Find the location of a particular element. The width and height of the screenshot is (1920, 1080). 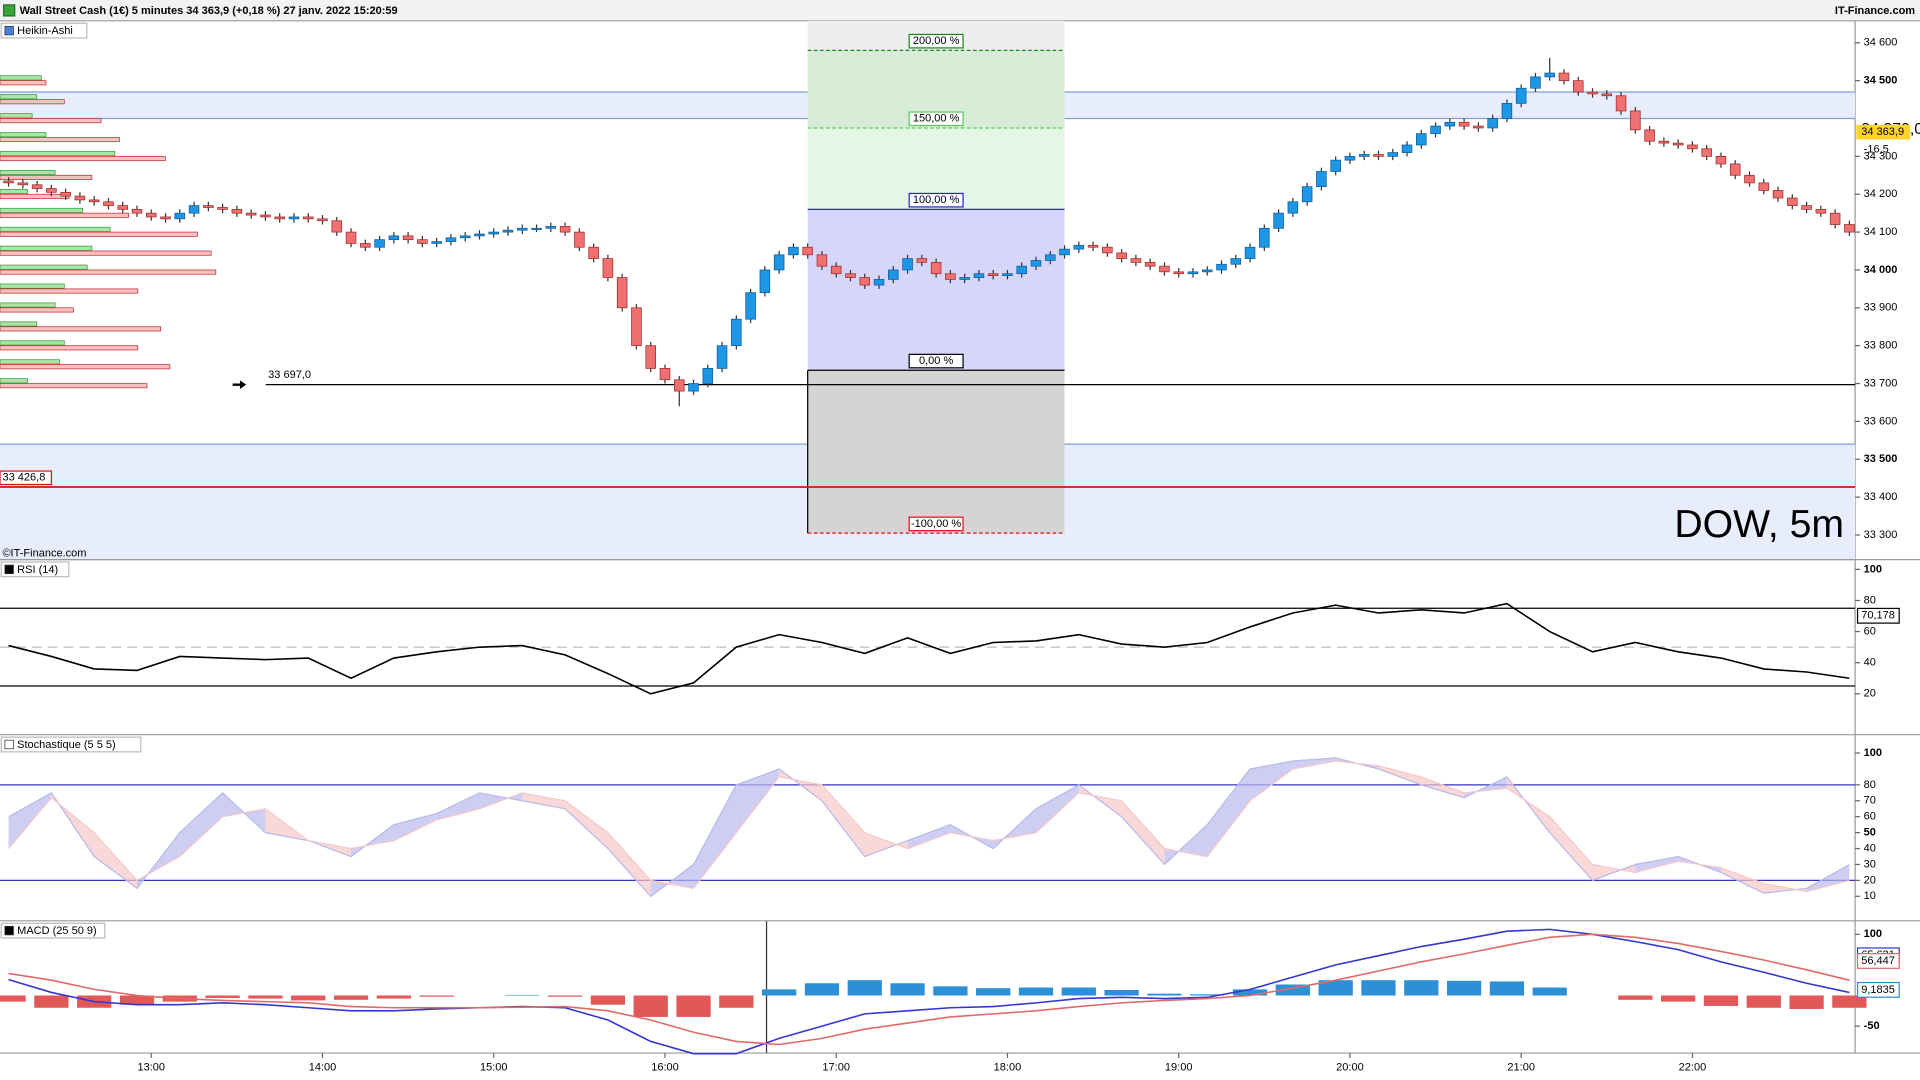

y-tick-label: 10 is located at coordinates (1870, 896).